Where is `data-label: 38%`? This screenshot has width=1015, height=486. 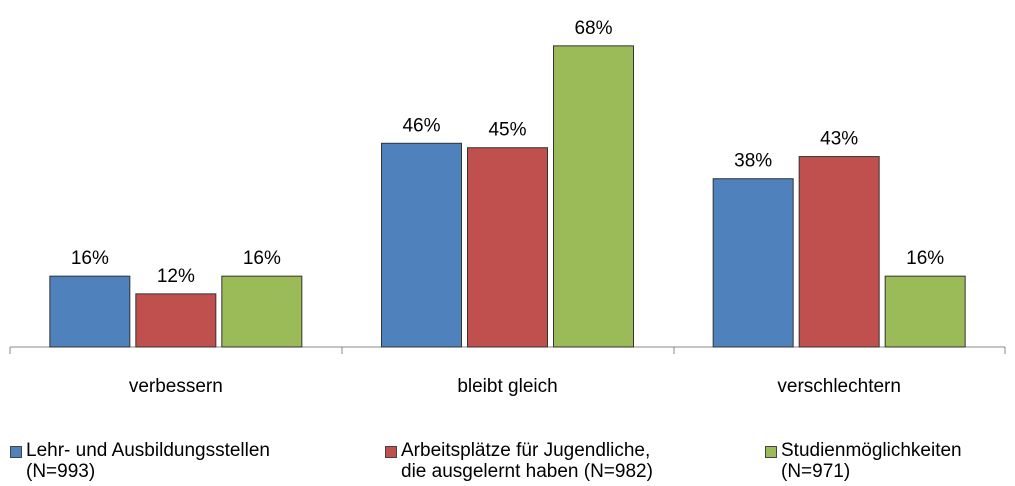 data-label: 38% is located at coordinates (753, 161).